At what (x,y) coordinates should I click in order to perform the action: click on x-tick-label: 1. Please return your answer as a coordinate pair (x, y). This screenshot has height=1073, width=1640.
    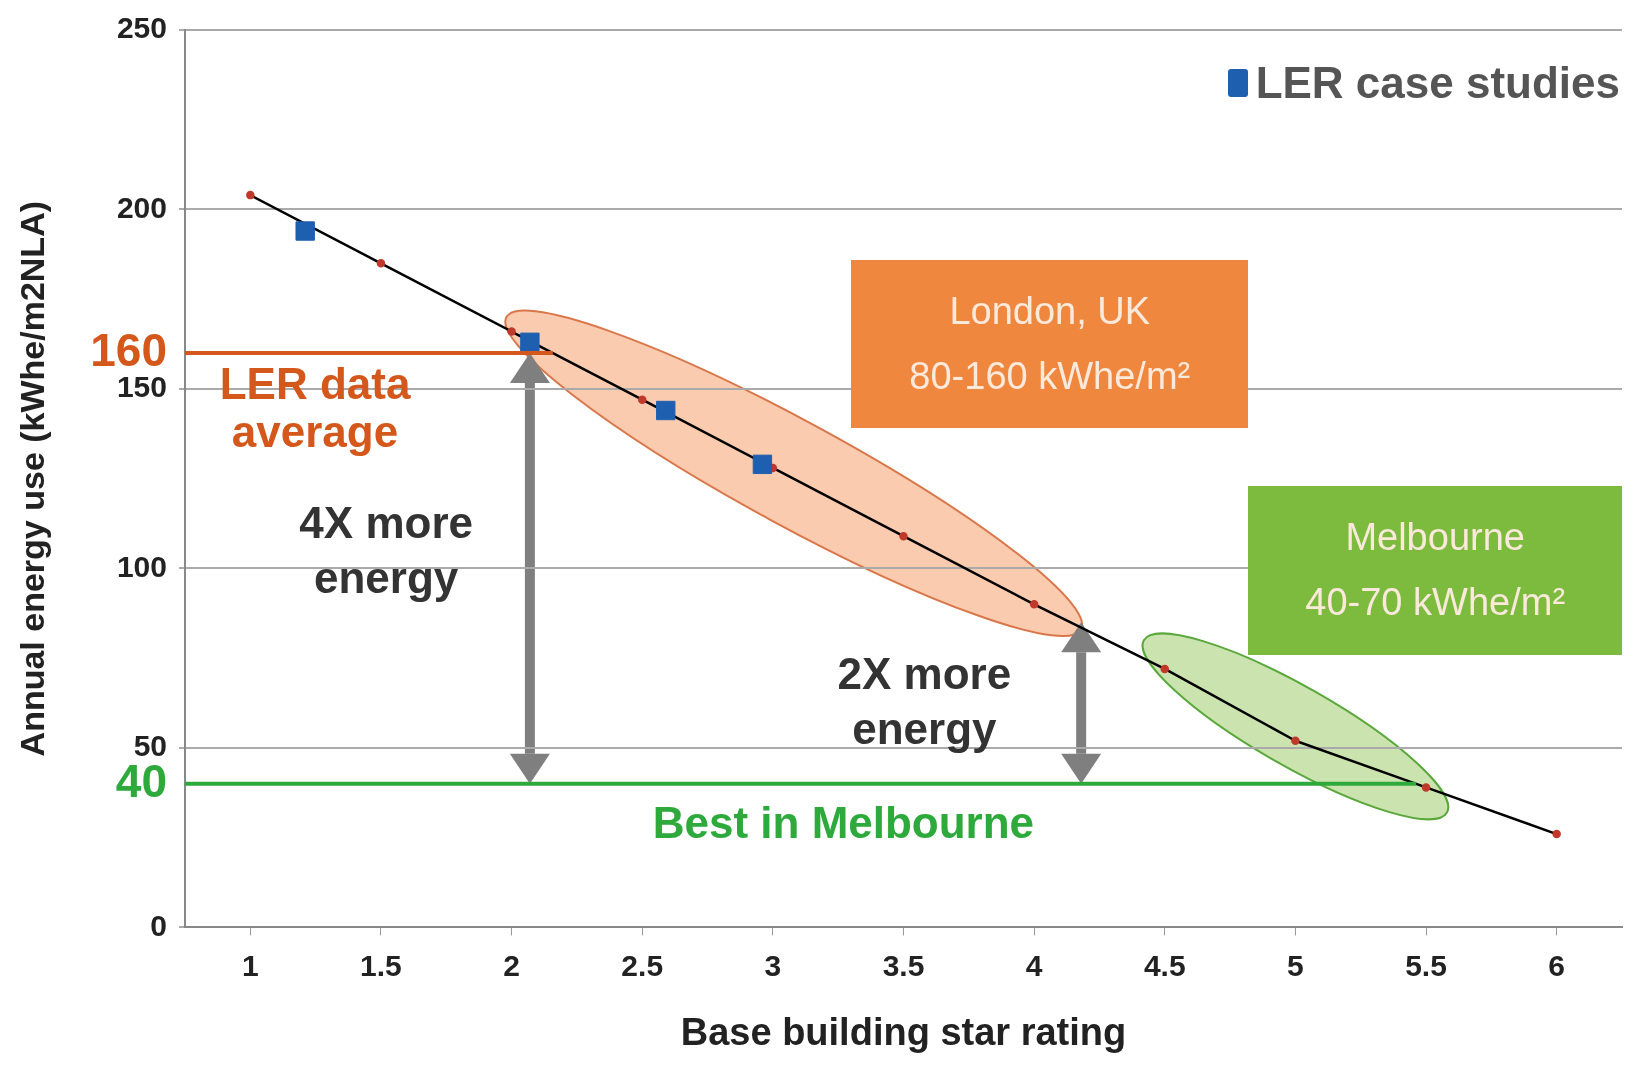
    Looking at the image, I should click on (250, 965).